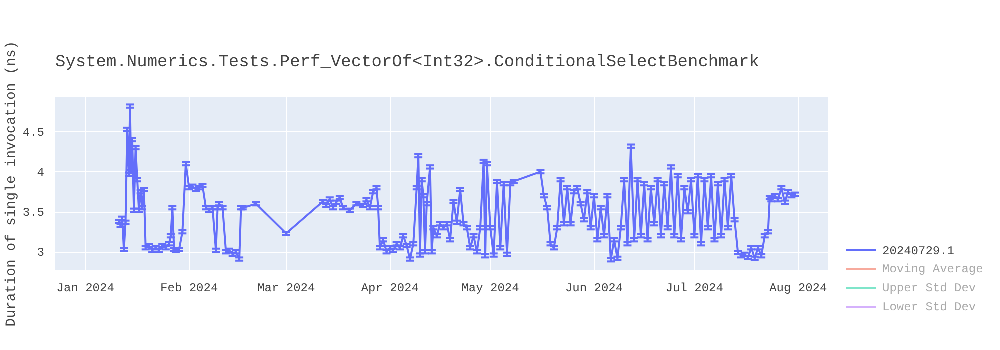  What do you see at coordinates (929, 289) in the screenshot?
I see `legend-label: Upper Std Dev` at bounding box center [929, 289].